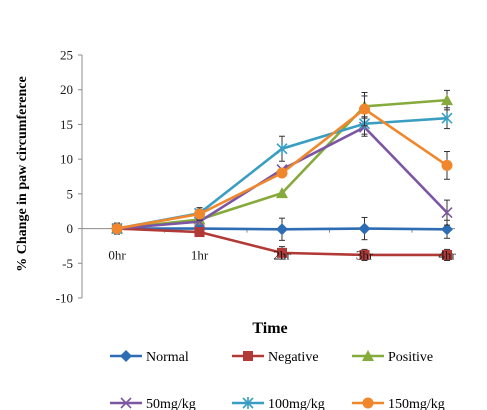 This screenshot has width=487, height=410. I want to click on x-tick-label: 2hr, so click(282, 255).